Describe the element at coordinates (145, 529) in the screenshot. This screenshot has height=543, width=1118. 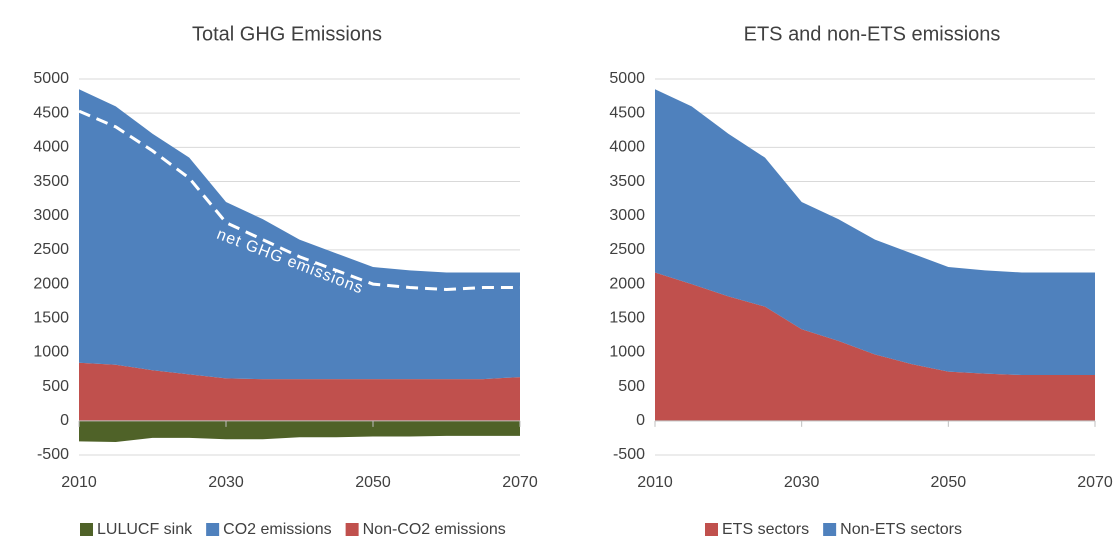
I see `legend-label: LULUCF sink` at that location.